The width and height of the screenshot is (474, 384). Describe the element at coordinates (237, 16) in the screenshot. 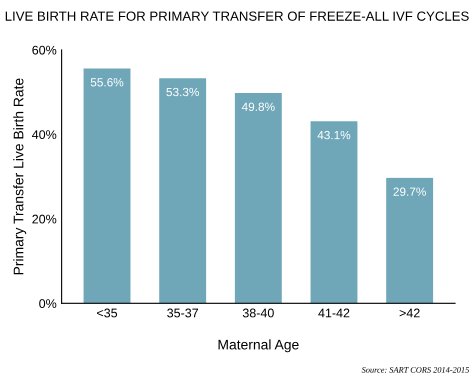

I see `chart-title: LIVE BIRTH RATE FOR PRIMARY TRANSFER OF FREEZE-ALL IVF CYCLES` at that location.